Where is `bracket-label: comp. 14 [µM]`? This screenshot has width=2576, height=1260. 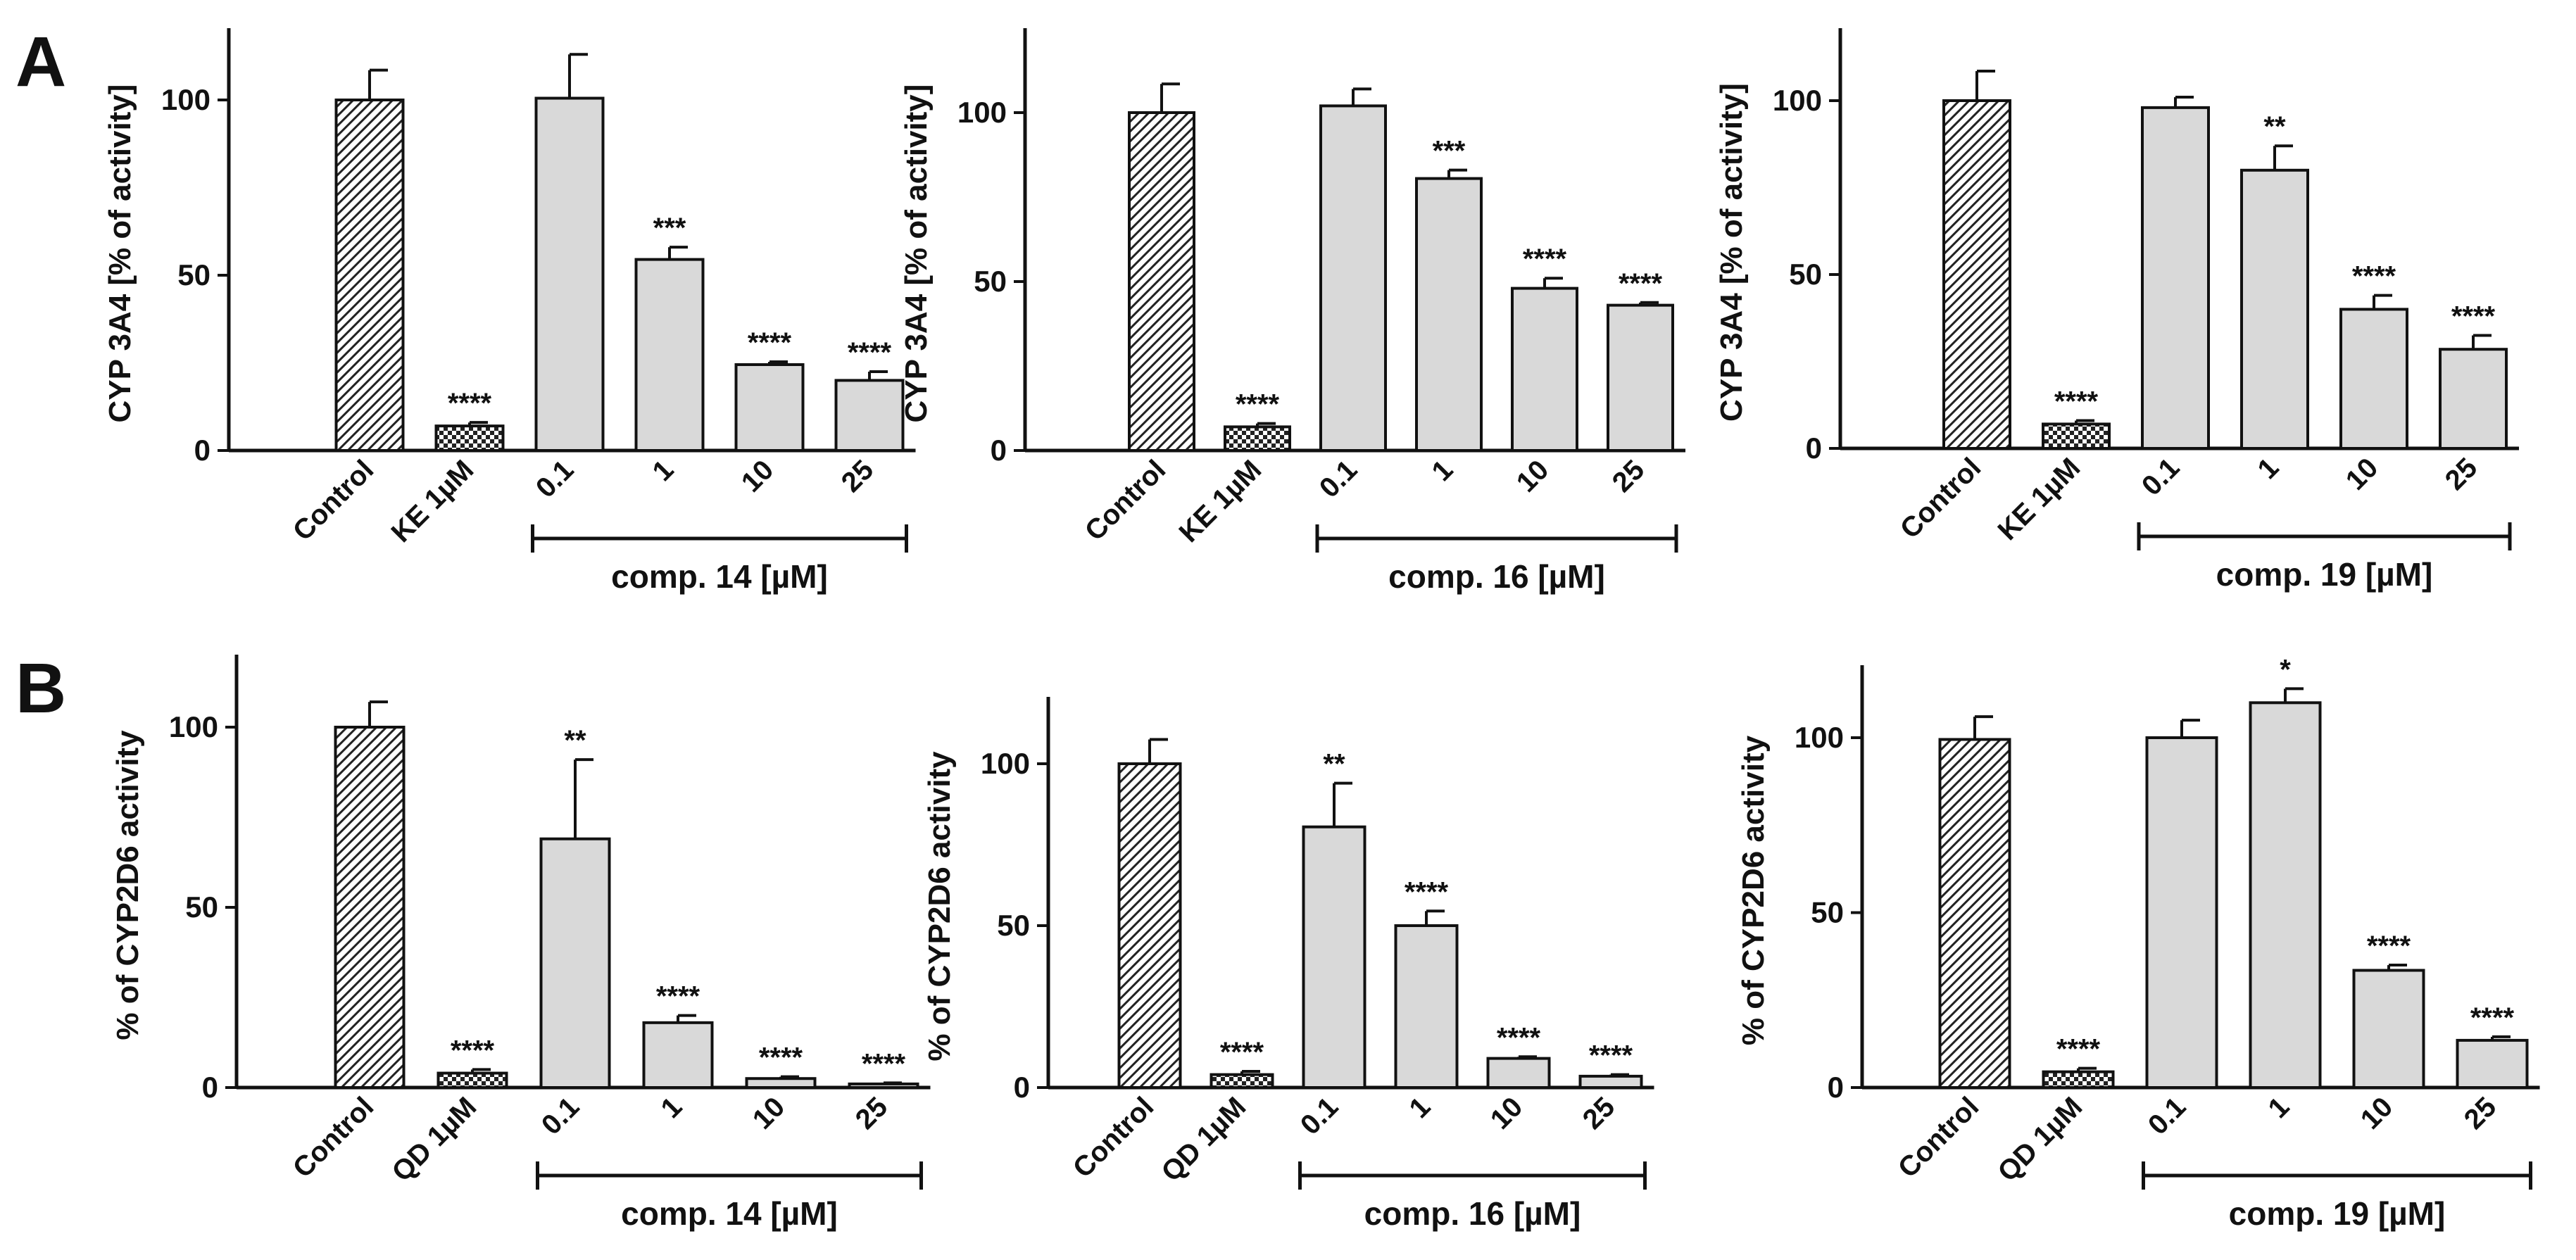
bracket-label: comp. 14 [µM] is located at coordinates (729, 1214).